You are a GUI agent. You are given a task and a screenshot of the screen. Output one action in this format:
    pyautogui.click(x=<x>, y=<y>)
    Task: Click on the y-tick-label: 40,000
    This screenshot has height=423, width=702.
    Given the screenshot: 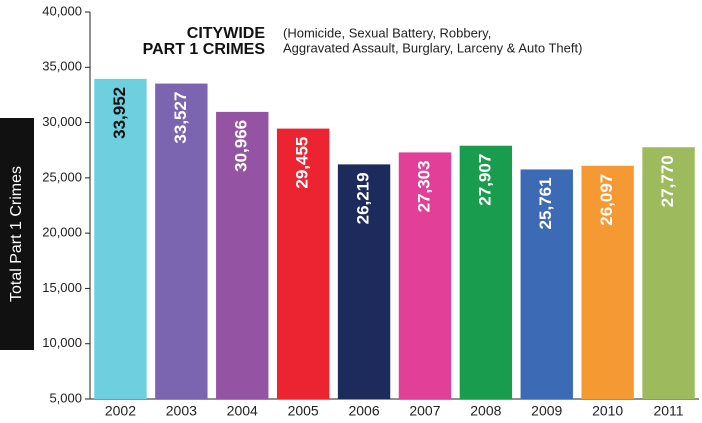 What is the action you would take?
    pyautogui.click(x=62, y=10)
    